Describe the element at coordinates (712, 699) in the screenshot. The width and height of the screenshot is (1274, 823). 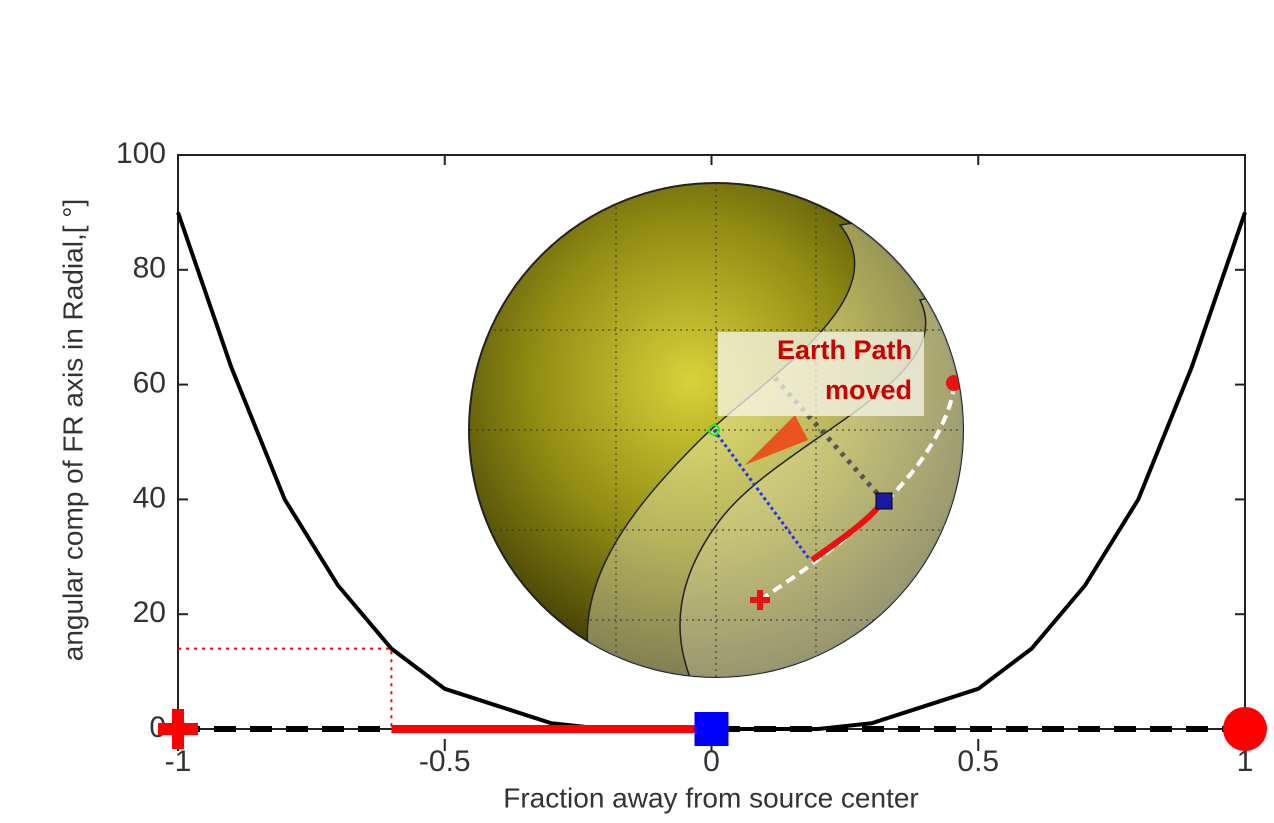
I see `foreground` at that location.